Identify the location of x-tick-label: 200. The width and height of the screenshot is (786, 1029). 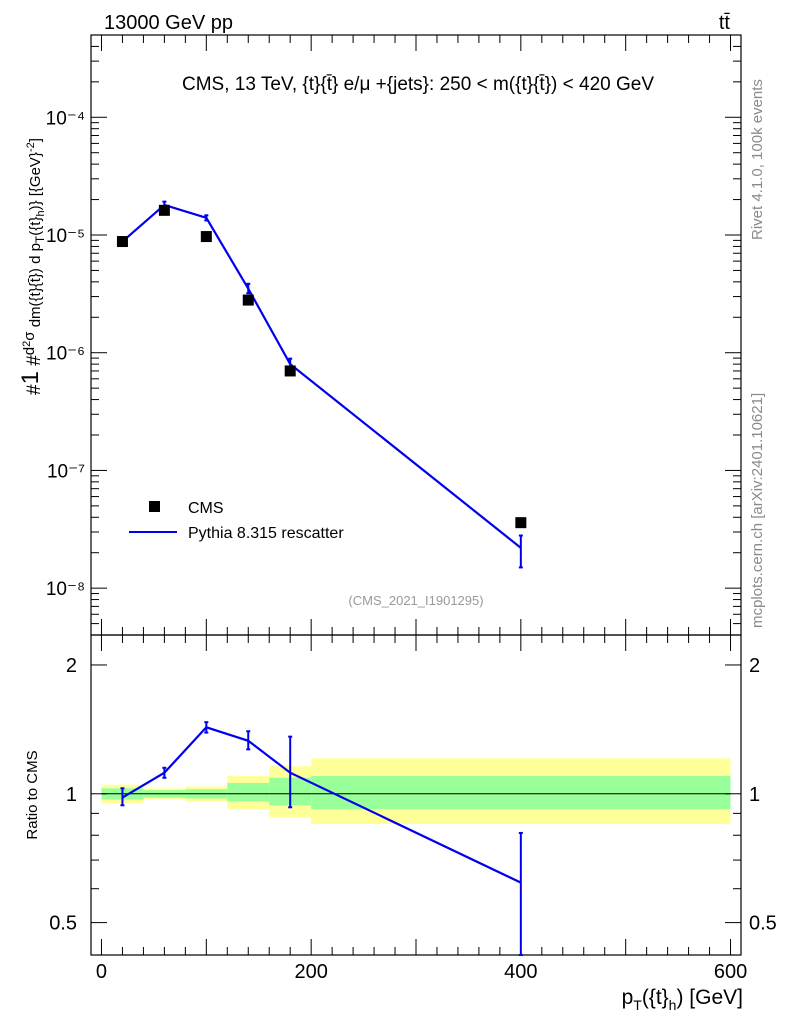
(310, 972).